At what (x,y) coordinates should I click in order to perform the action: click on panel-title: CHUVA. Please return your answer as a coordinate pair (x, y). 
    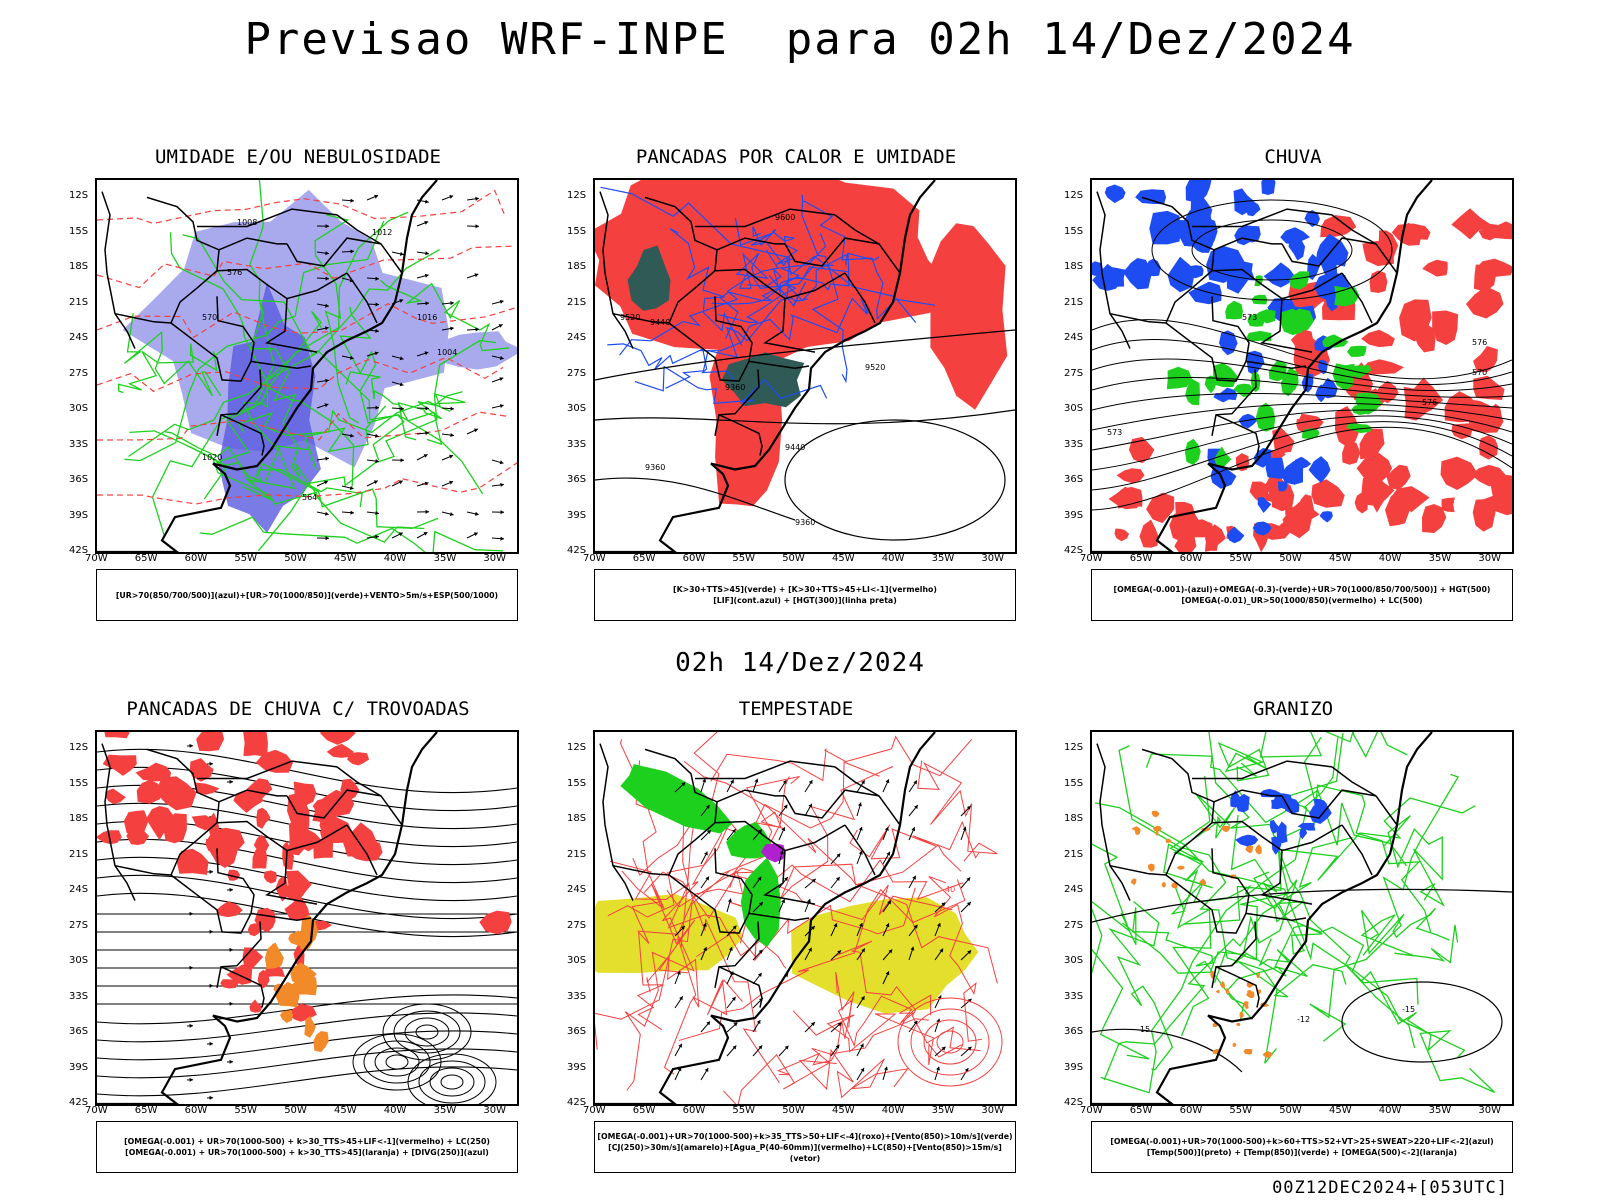
    Looking at the image, I should click on (1293, 157).